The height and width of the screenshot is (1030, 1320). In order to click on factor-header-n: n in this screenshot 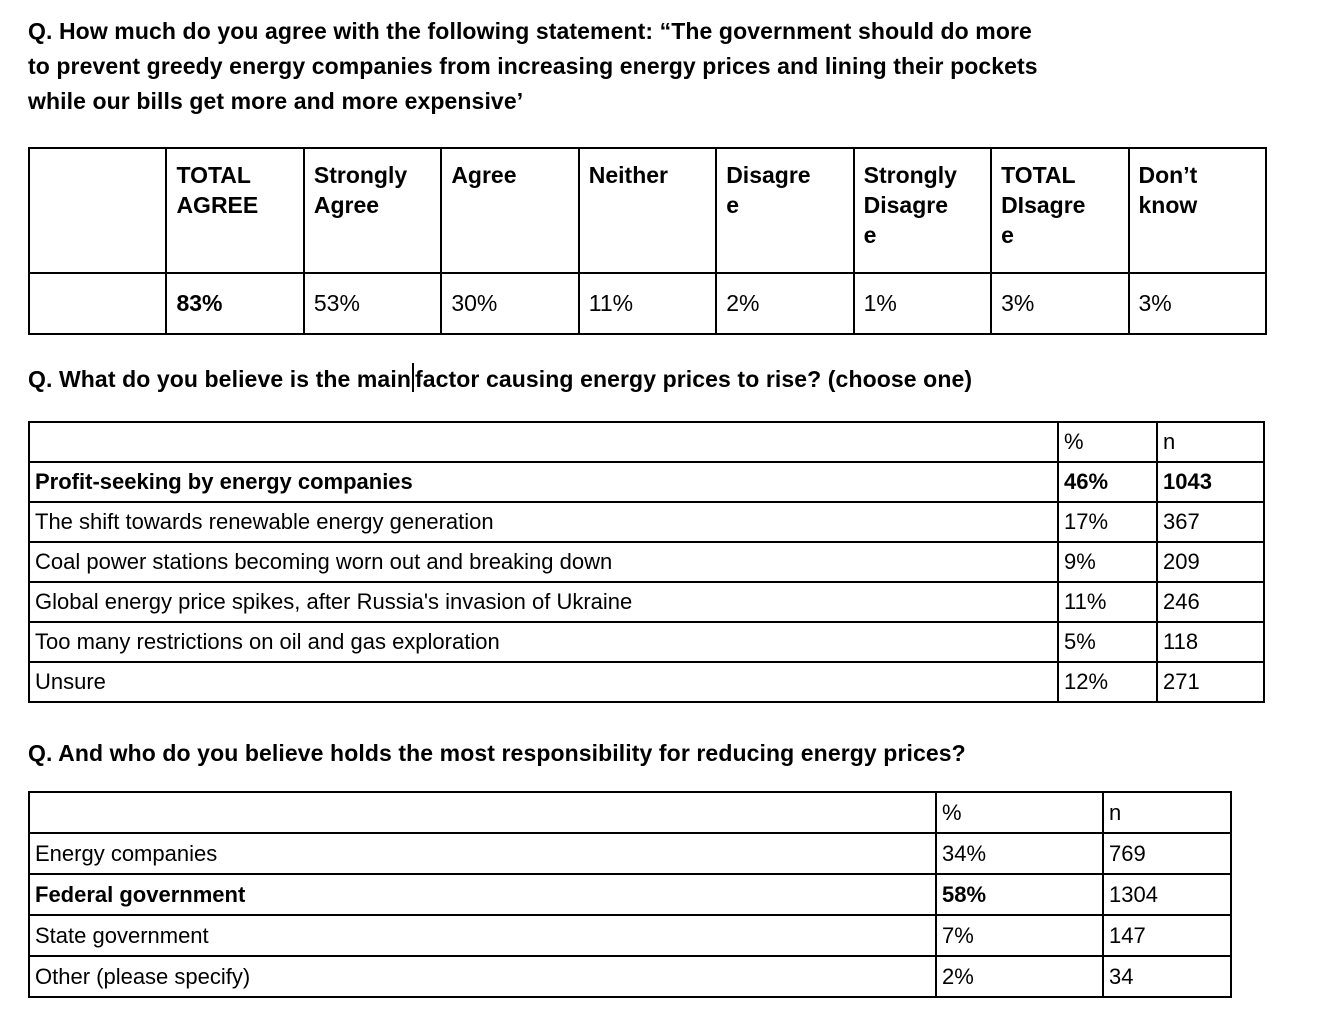, I will do `click(1210, 442)`.